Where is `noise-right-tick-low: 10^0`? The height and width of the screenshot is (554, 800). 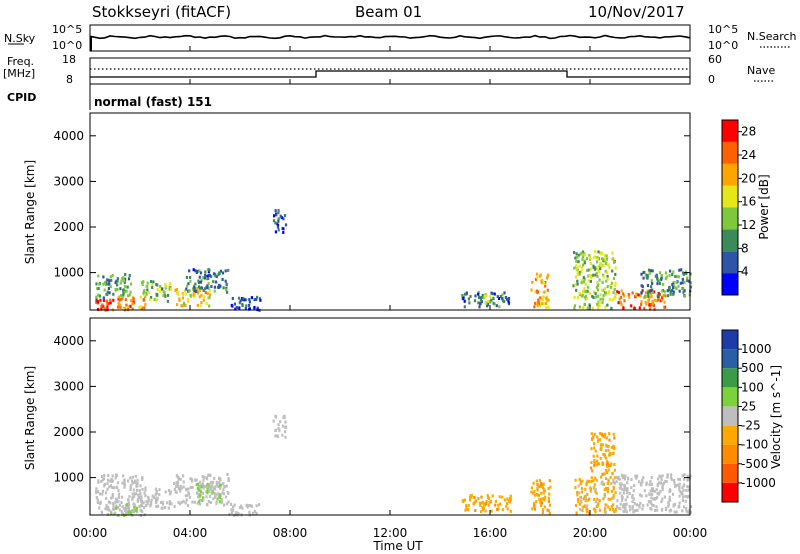 noise-right-tick-low: 10^0 is located at coordinates (723, 45).